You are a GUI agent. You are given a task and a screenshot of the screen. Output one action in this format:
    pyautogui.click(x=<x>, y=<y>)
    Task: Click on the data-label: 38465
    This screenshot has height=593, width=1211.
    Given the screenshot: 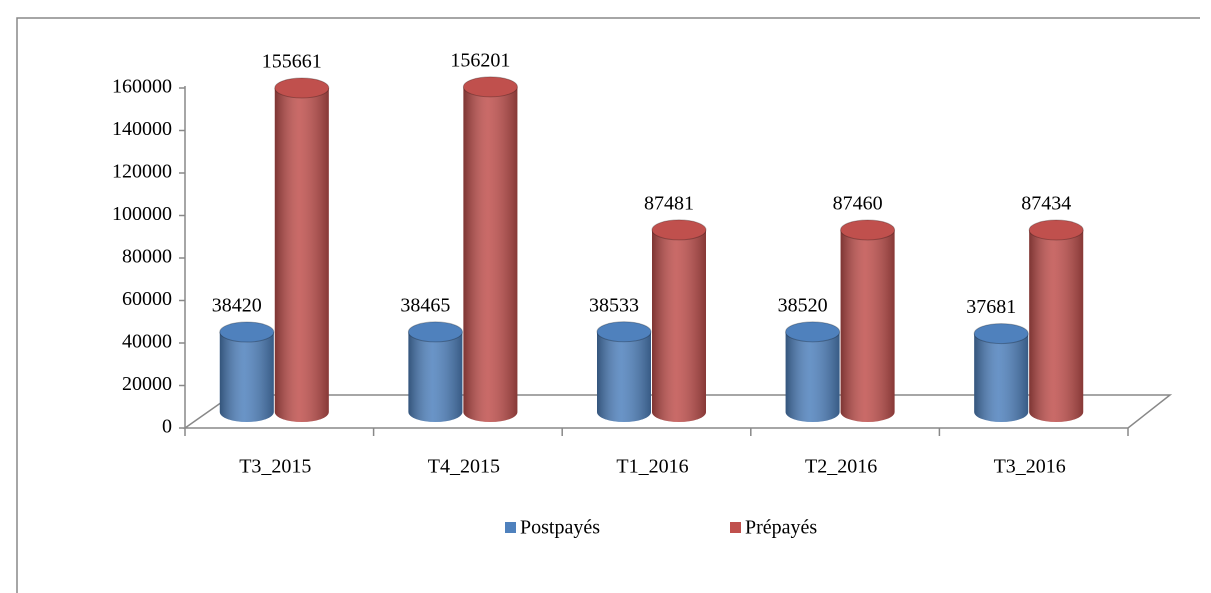 What is the action you would take?
    pyautogui.click(x=425, y=306)
    